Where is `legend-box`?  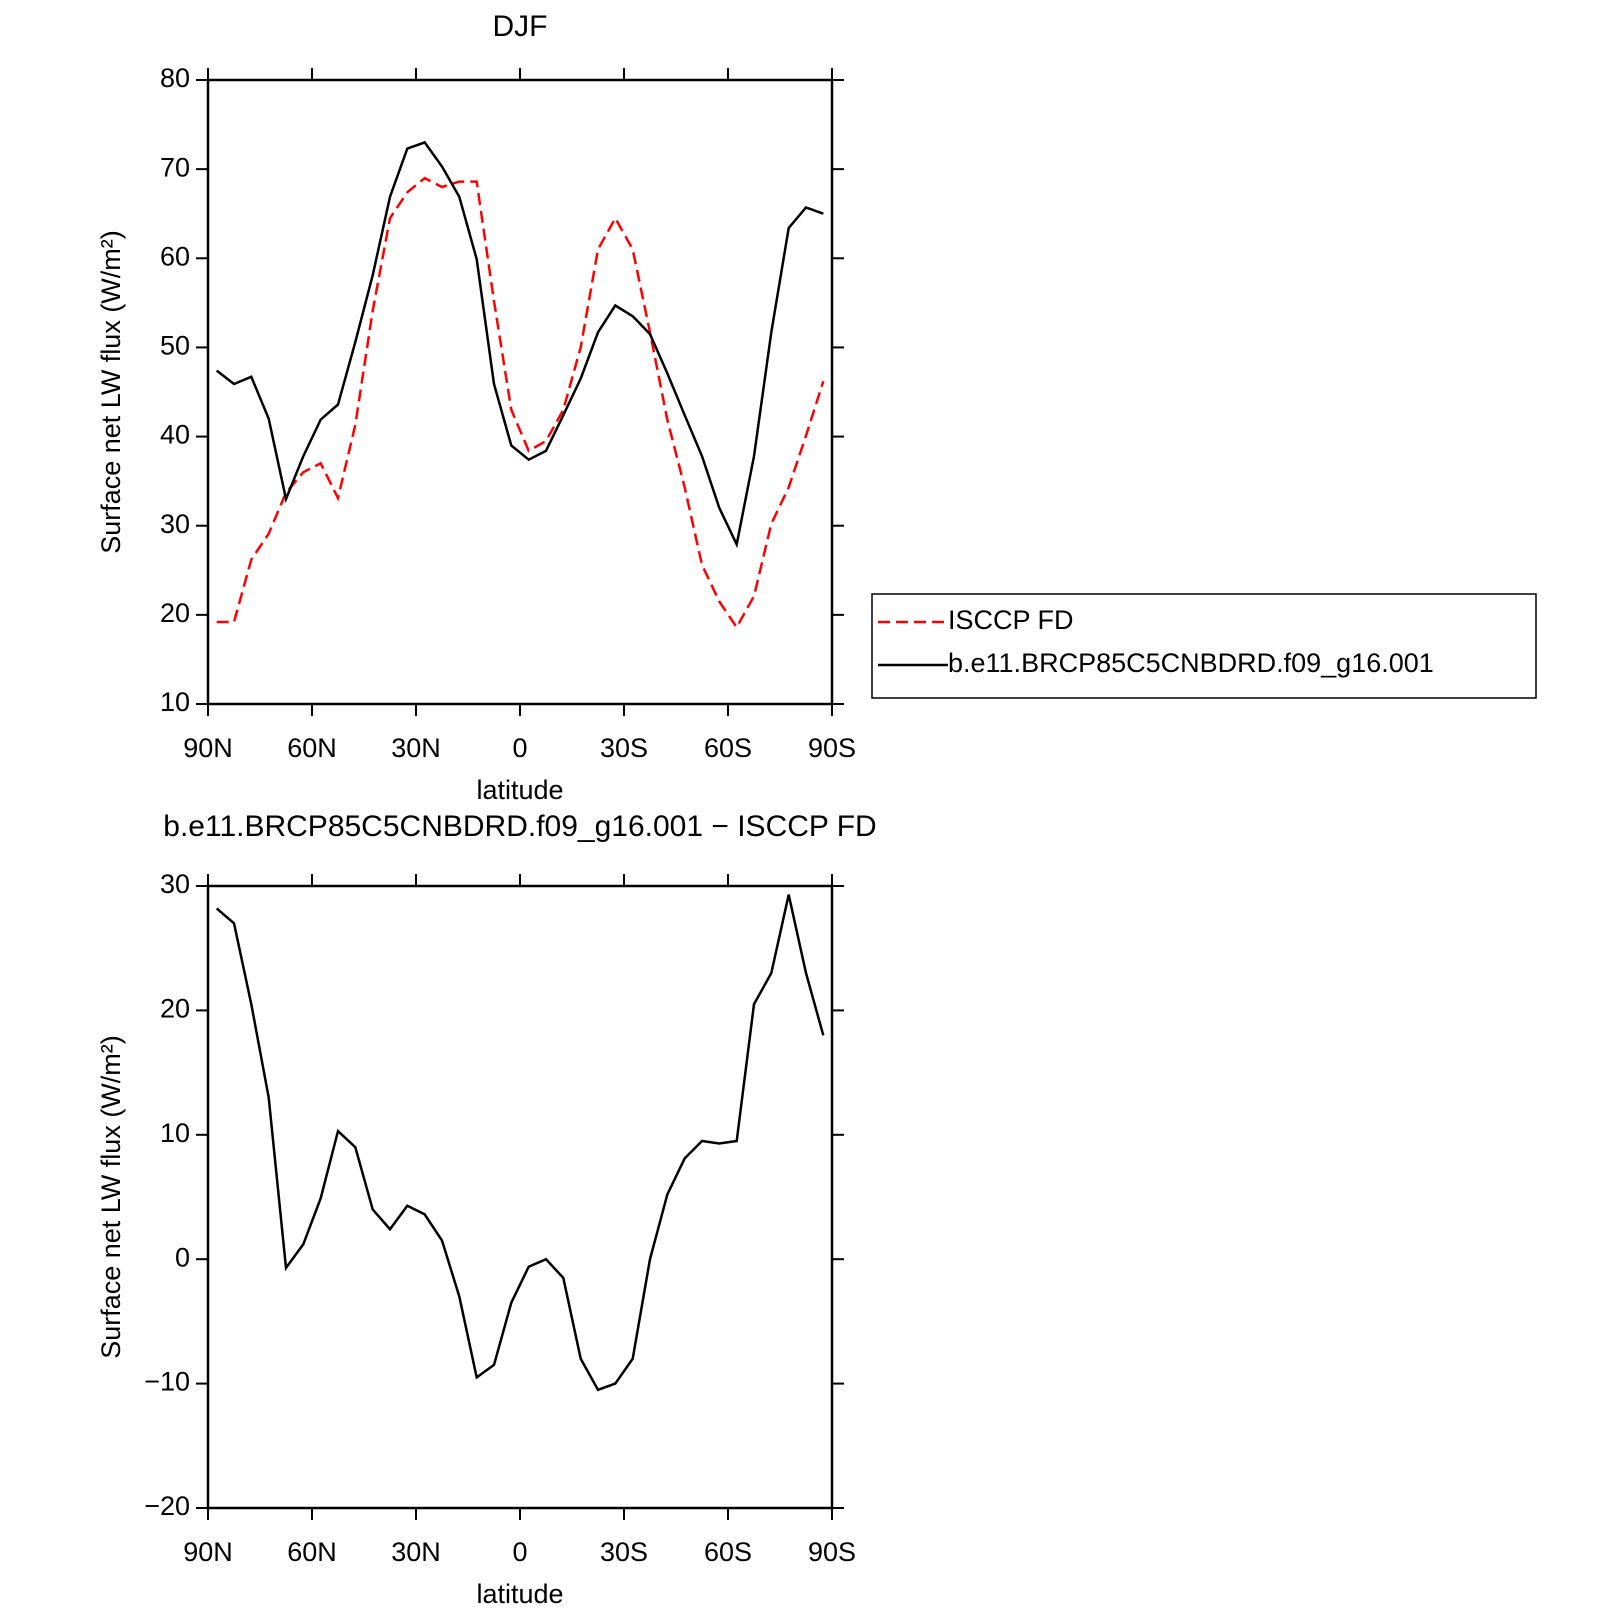 legend-box is located at coordinates (1204, 646).